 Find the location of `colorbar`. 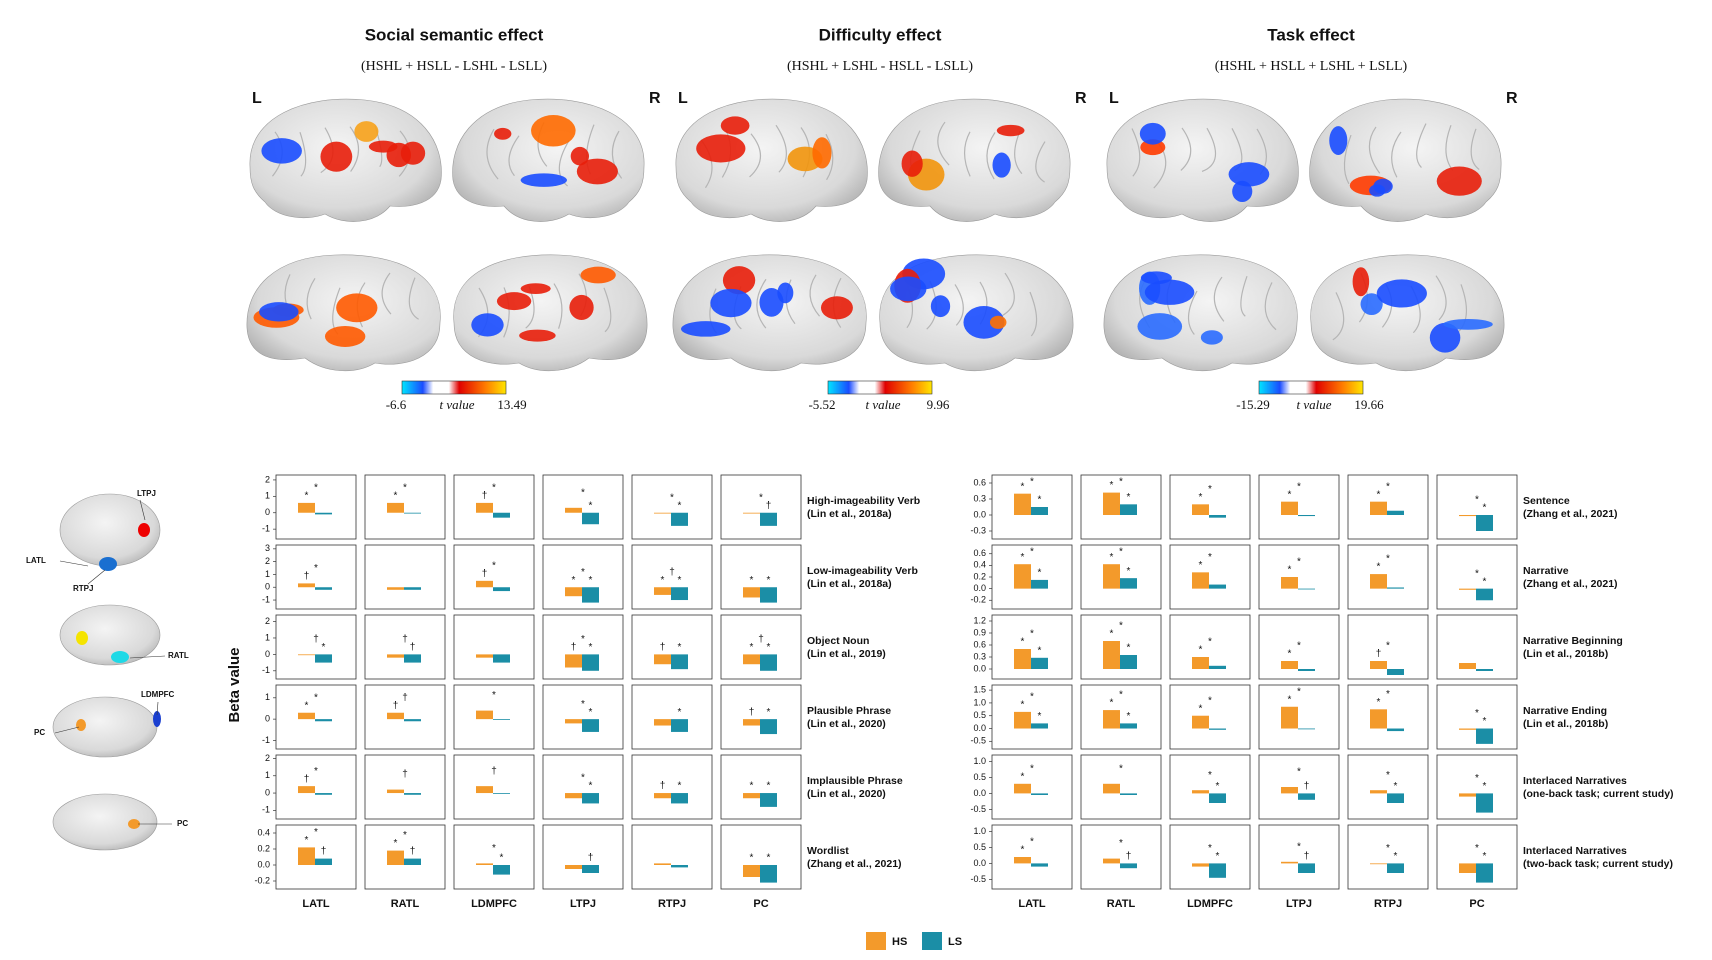

colorbar is located at coordinates (454, 387).